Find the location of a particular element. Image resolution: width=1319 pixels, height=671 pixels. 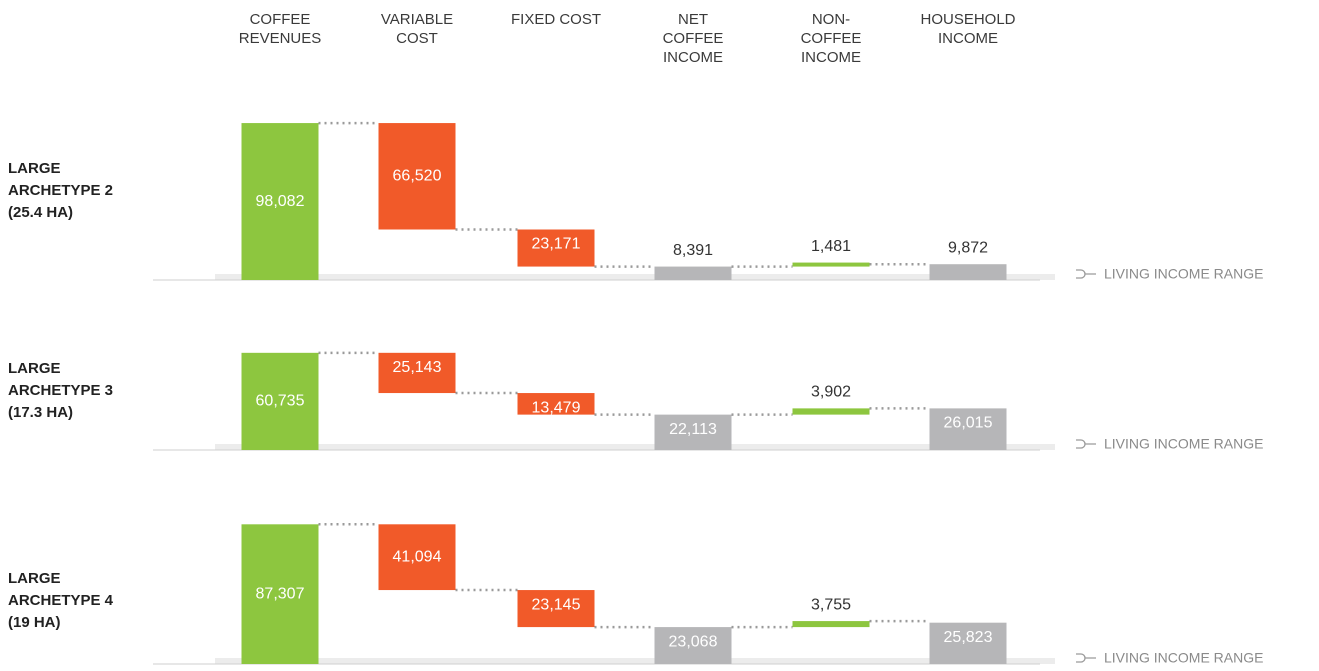

row-title: LARGE ARCHETYPE 2 (25.4 HA) is located at coordinates (61, 190).